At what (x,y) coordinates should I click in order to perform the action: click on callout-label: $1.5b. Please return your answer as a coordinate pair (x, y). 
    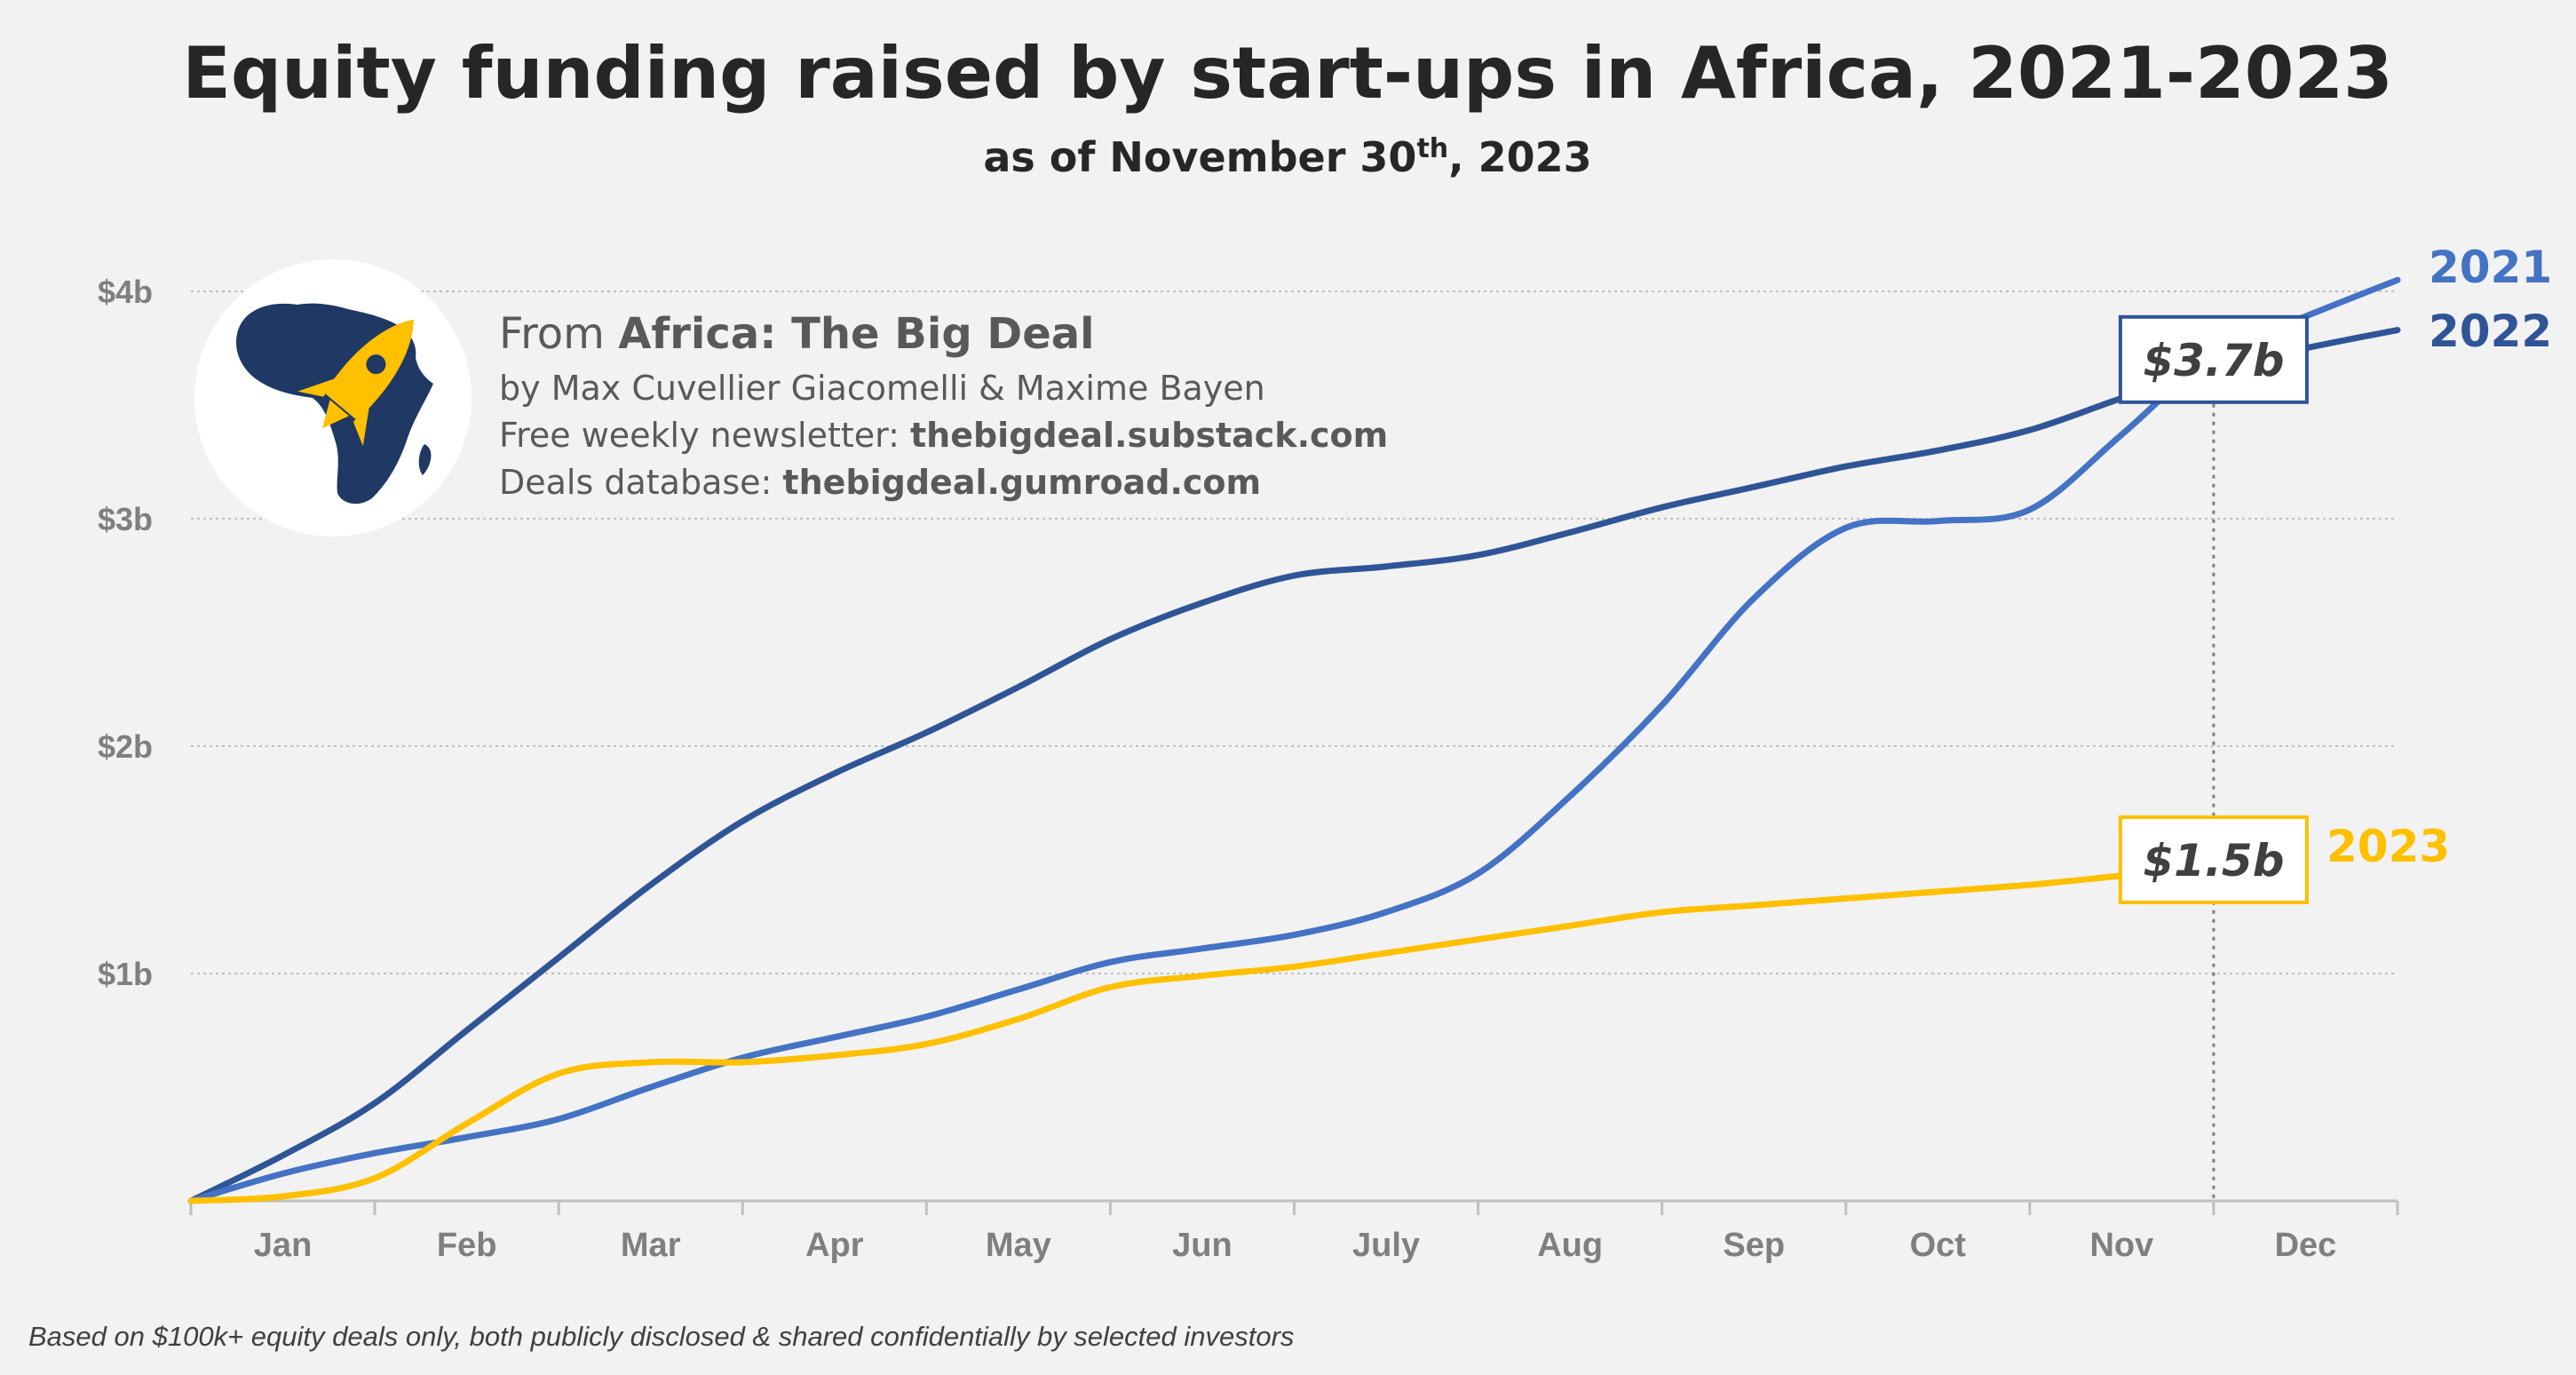
    Looking at the image, I should click on (2213, 860).